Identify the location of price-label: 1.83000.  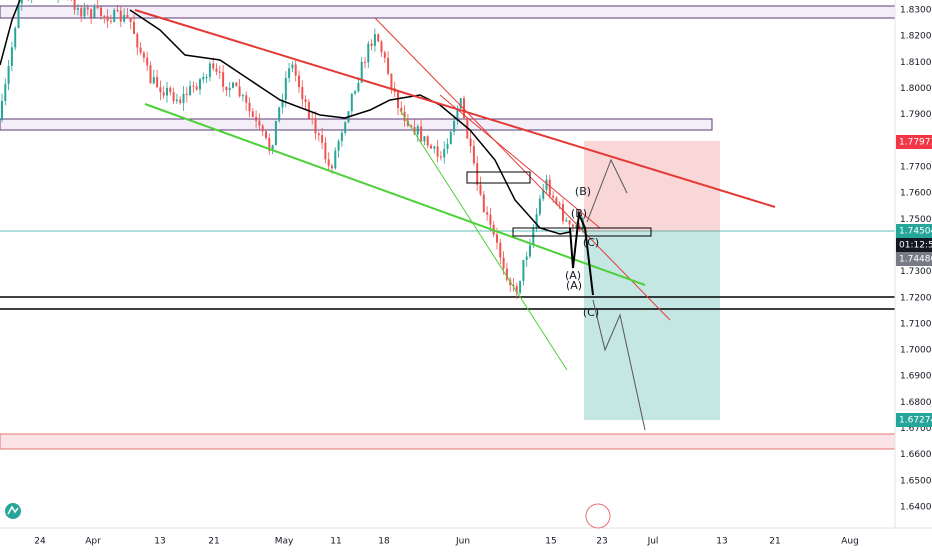
(916, 11).